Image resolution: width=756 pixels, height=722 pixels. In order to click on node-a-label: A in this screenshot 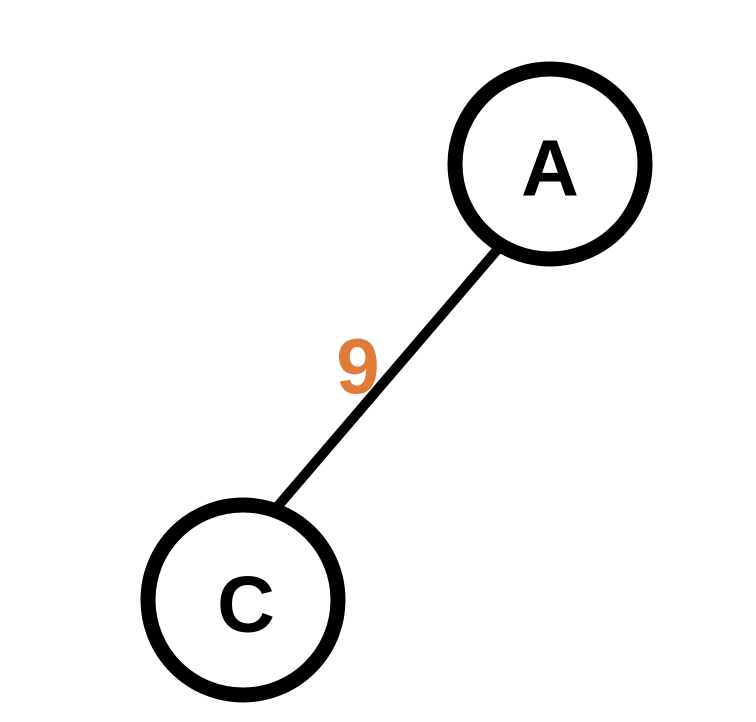, I will do `click(550, 168)`.